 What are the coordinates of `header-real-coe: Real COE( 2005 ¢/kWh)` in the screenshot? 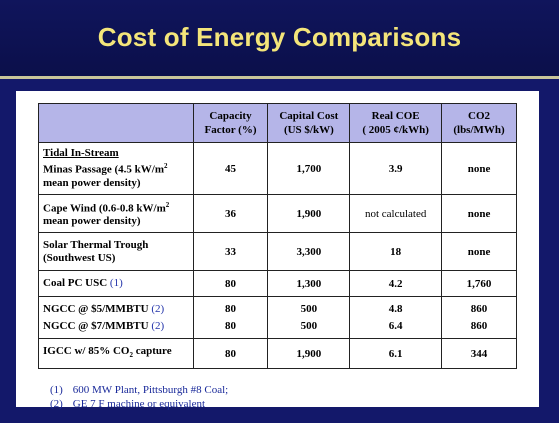 It's located at (396, 123).